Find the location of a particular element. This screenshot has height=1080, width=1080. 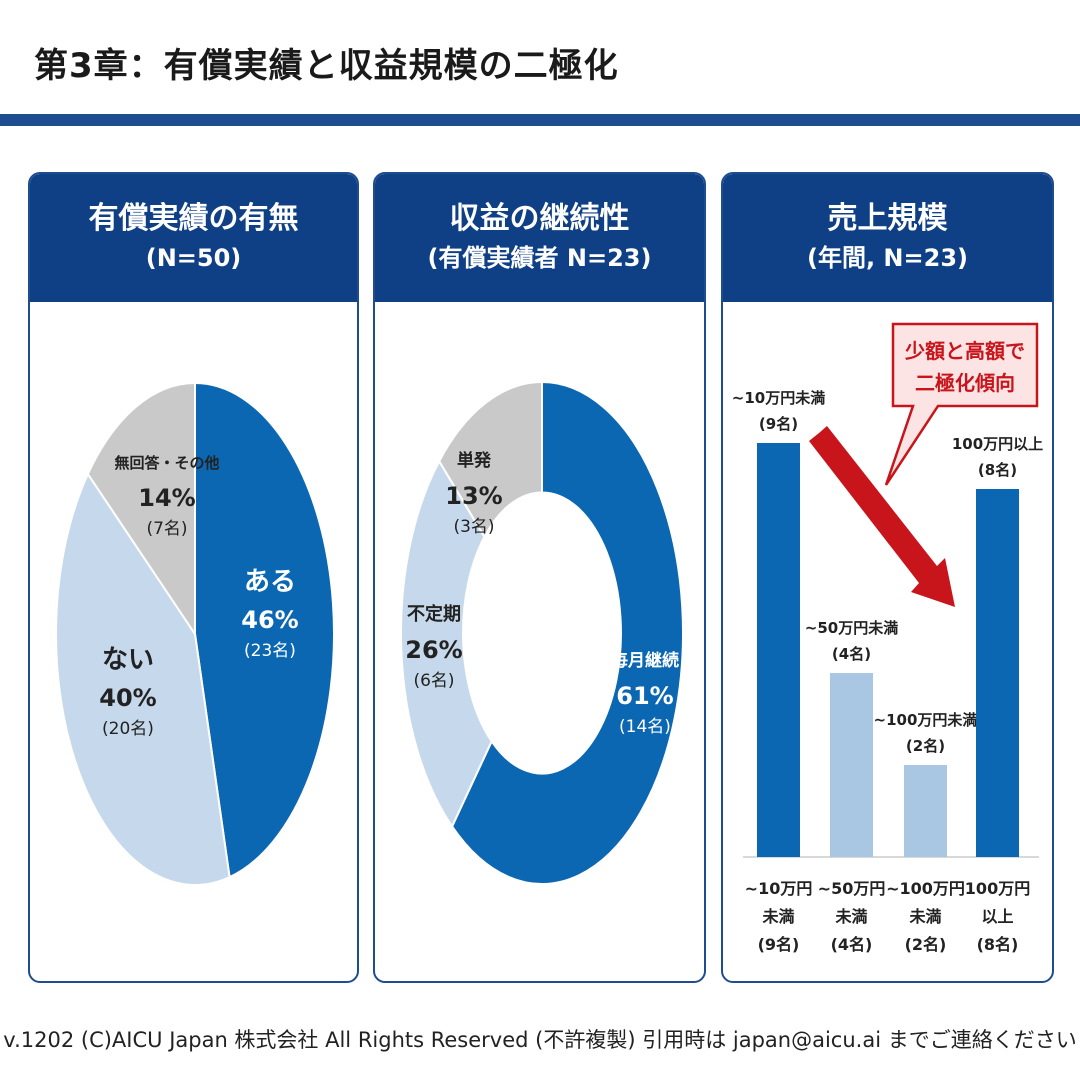

slice-label: 無回答・その他 is located at coordinates (166, 463).